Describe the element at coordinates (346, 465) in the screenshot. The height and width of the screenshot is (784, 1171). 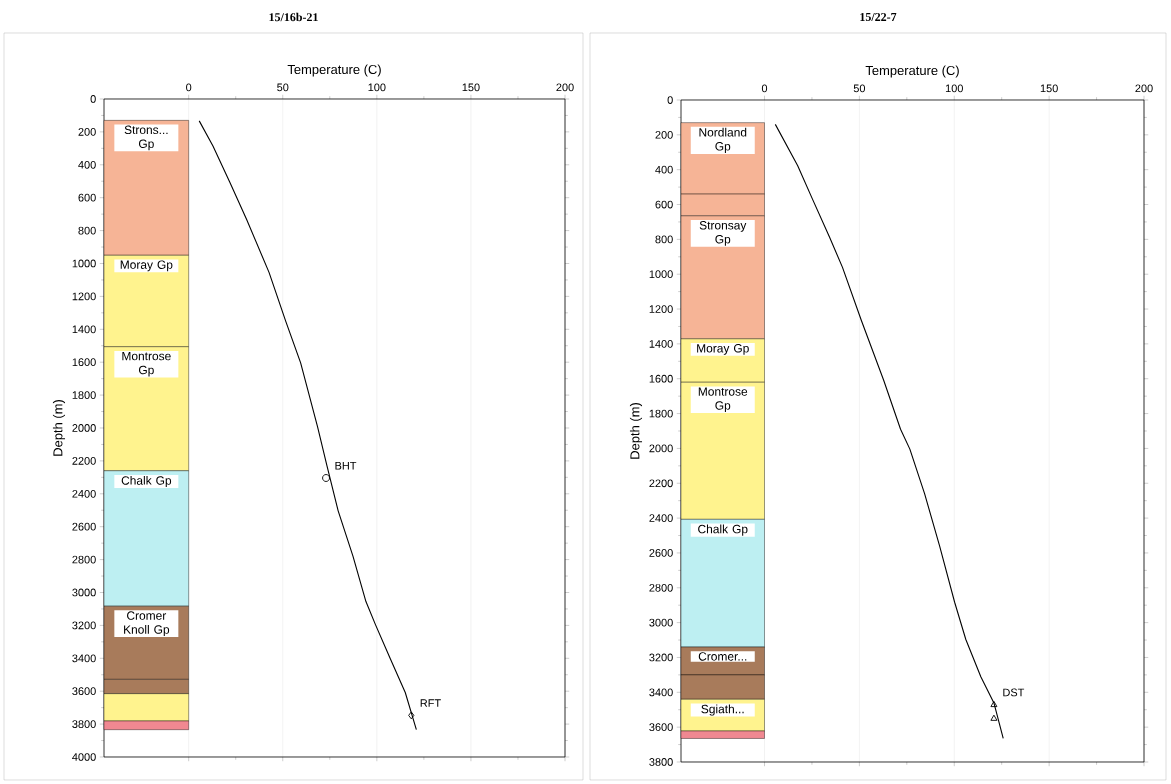
I see `series-label: BHT` at that location.